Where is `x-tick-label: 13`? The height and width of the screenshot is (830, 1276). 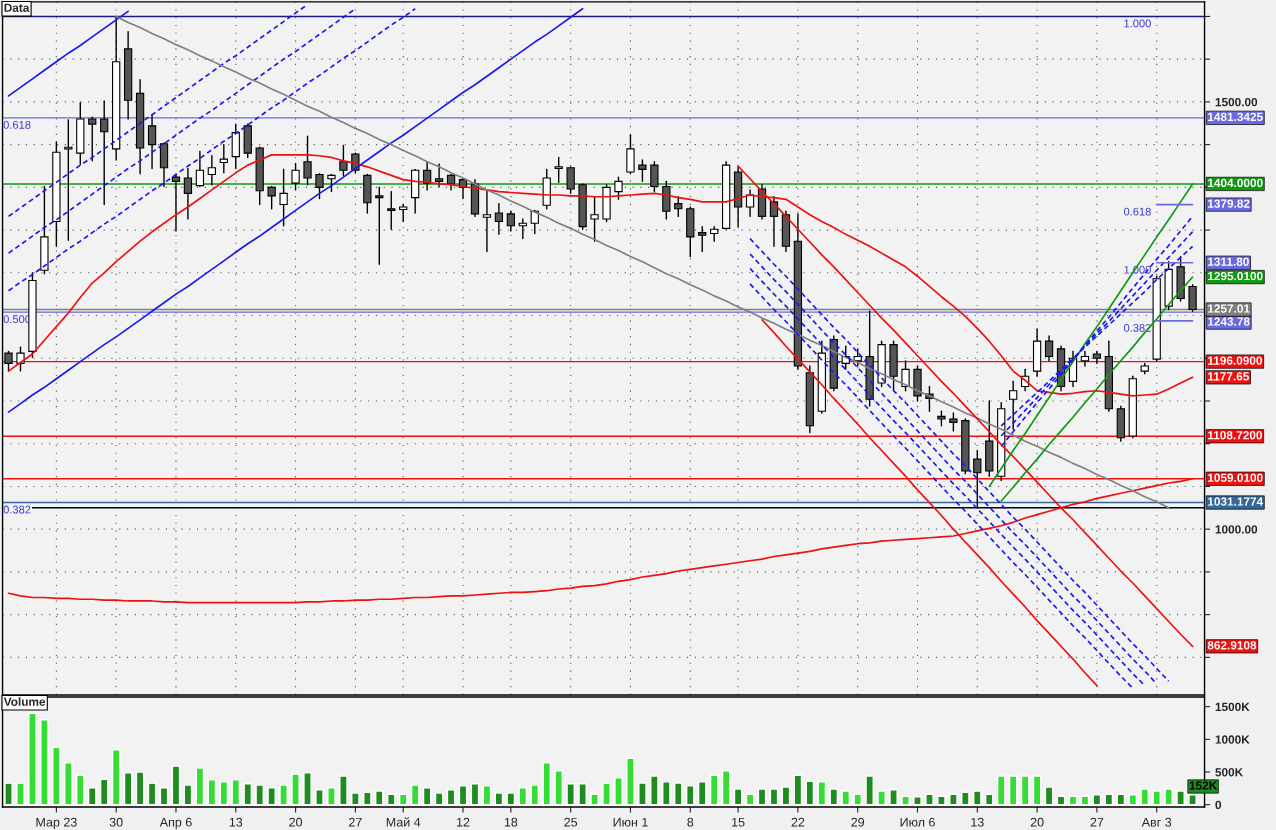 x-tick-label: 13 is located at coordinates (236, 822).